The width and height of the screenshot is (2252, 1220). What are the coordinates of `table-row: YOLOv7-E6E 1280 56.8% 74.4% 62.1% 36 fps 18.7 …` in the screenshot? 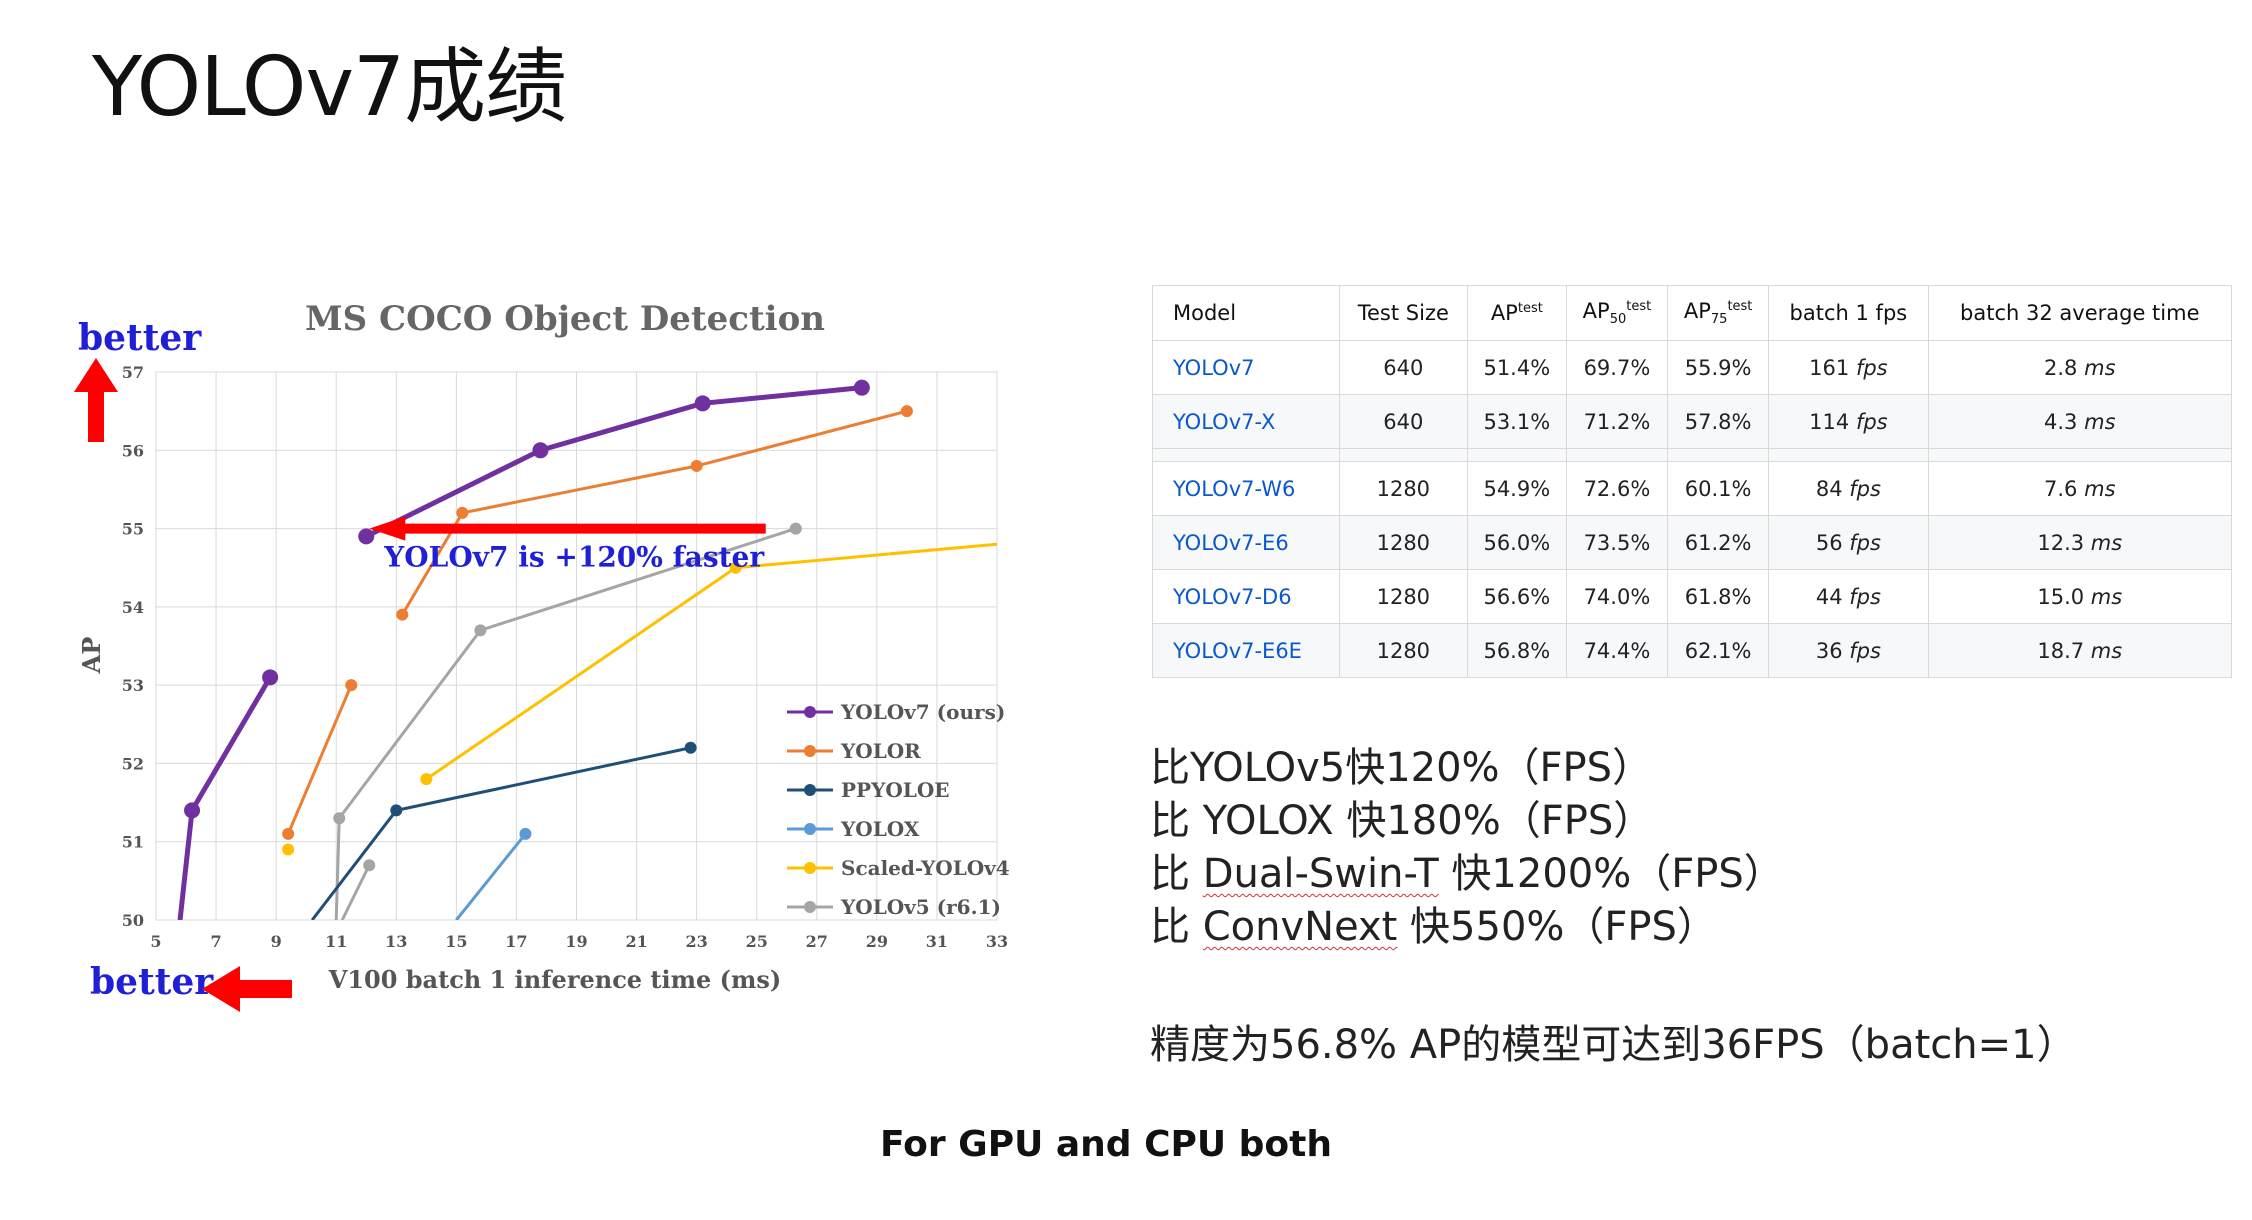 It's located at (1692, 650).